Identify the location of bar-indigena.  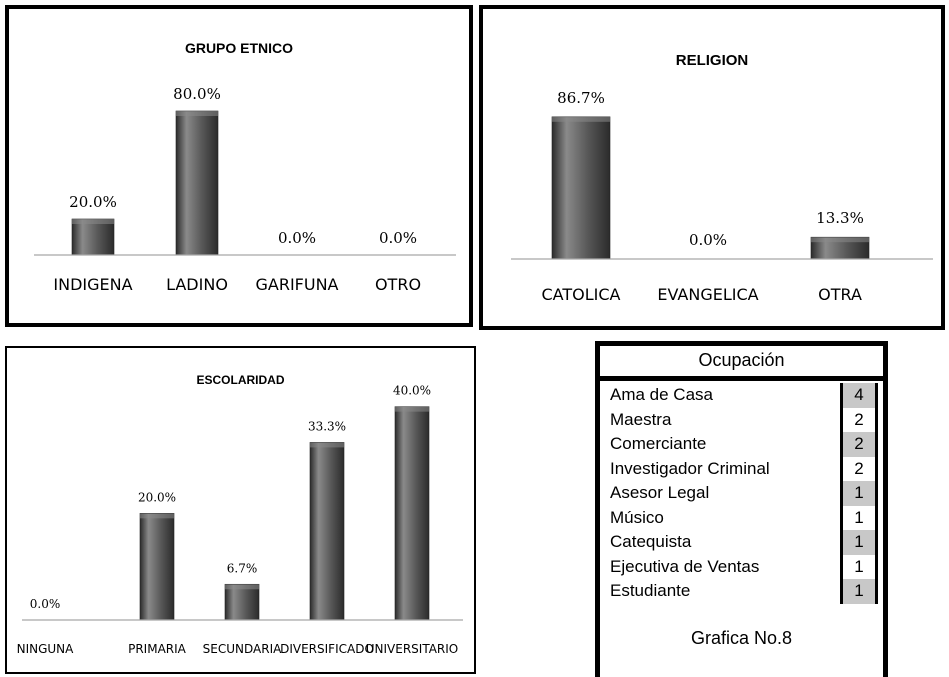
(93, 237).